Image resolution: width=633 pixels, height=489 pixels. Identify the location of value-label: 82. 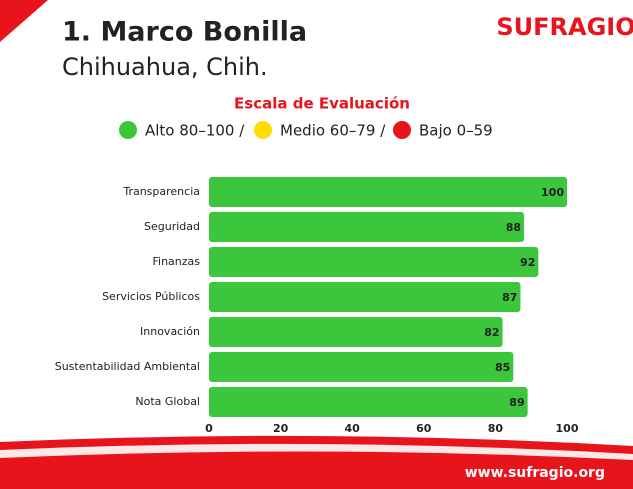
(491, 332).